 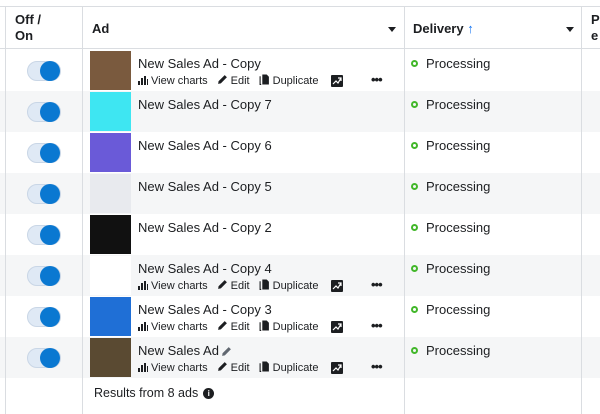 I want to click on results-text: Results from 8 ads, so click(x=146, y=393).